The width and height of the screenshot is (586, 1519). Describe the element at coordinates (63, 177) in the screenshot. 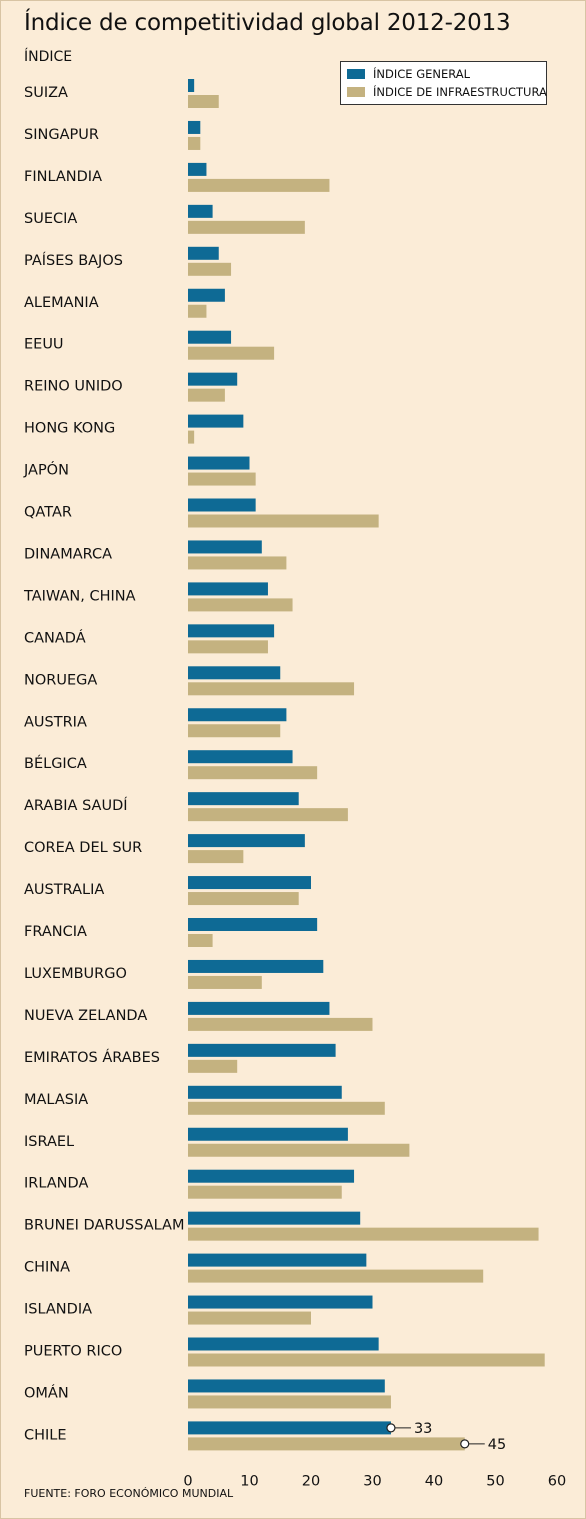

I see `category-label-finlandia: FINLANDIA` at that location.